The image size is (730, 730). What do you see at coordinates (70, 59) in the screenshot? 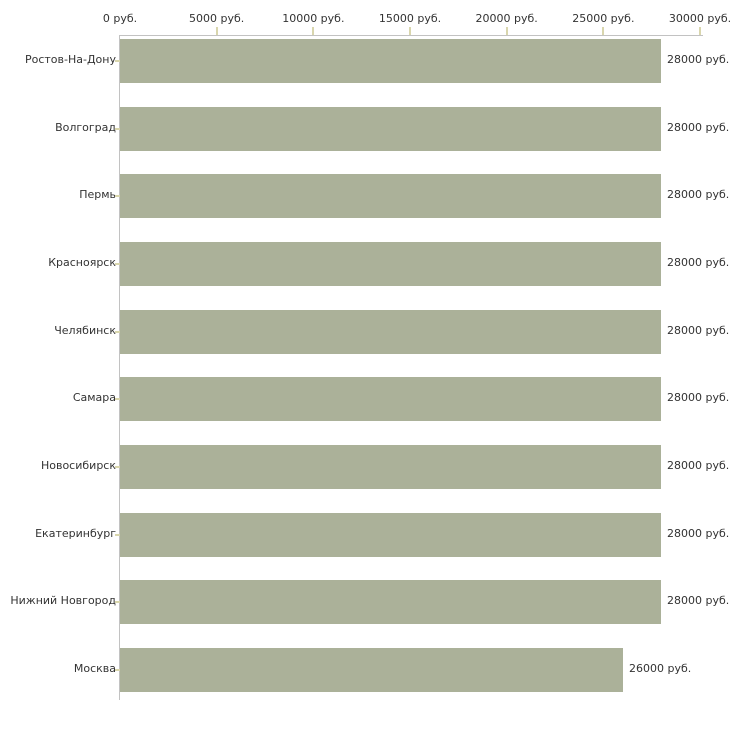
I see `category-label: Ростов-На-Дону` at bounding box center [70, 59].